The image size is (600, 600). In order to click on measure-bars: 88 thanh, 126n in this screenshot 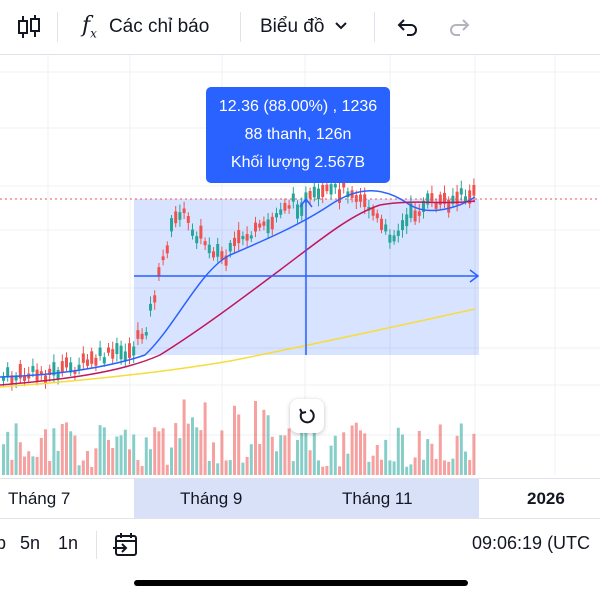, I will do `click(298, 134)`.